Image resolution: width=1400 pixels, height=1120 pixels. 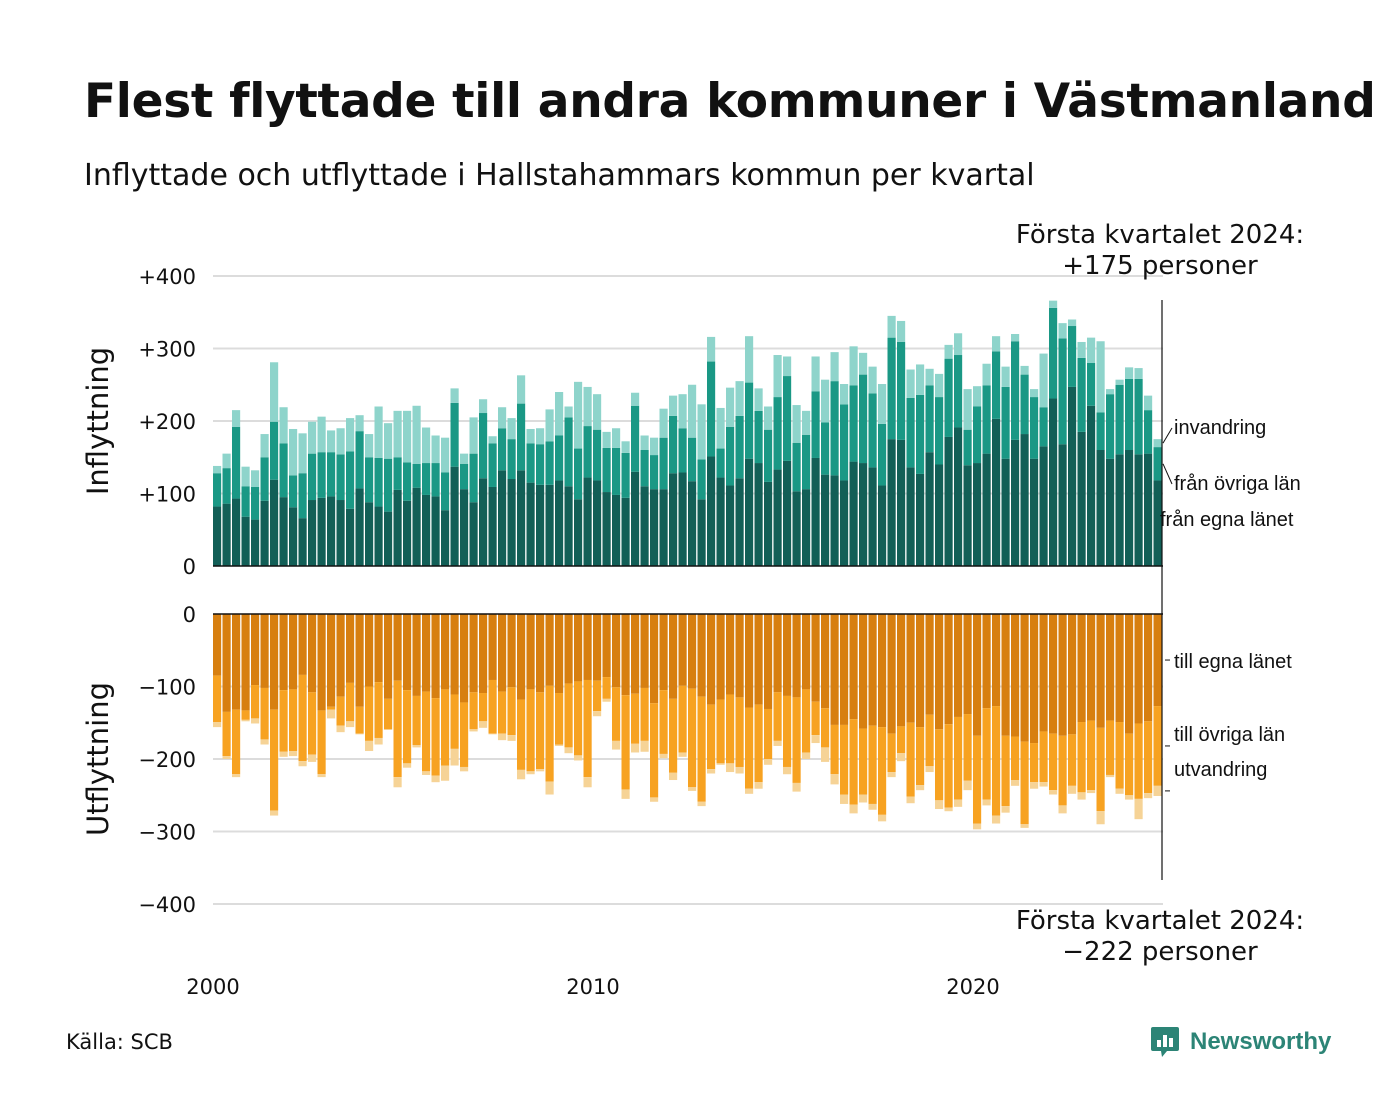 I want to click on y-tick-label: −200, so click(x=167, y=760).